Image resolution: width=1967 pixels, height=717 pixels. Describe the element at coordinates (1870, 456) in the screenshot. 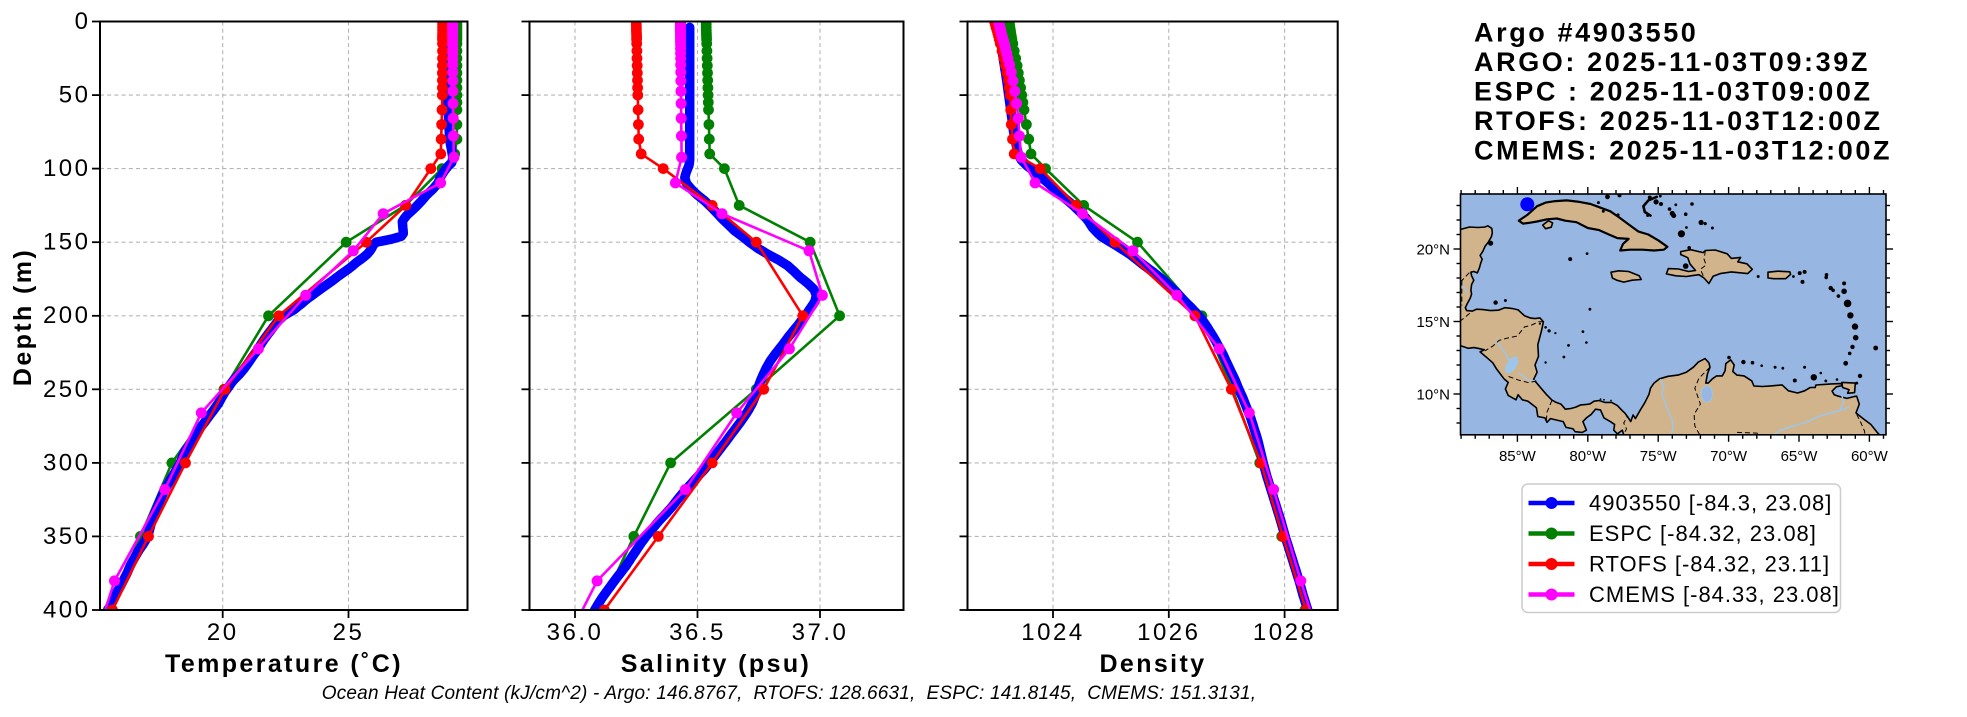

I see `svg-text: 60°W` at that location.